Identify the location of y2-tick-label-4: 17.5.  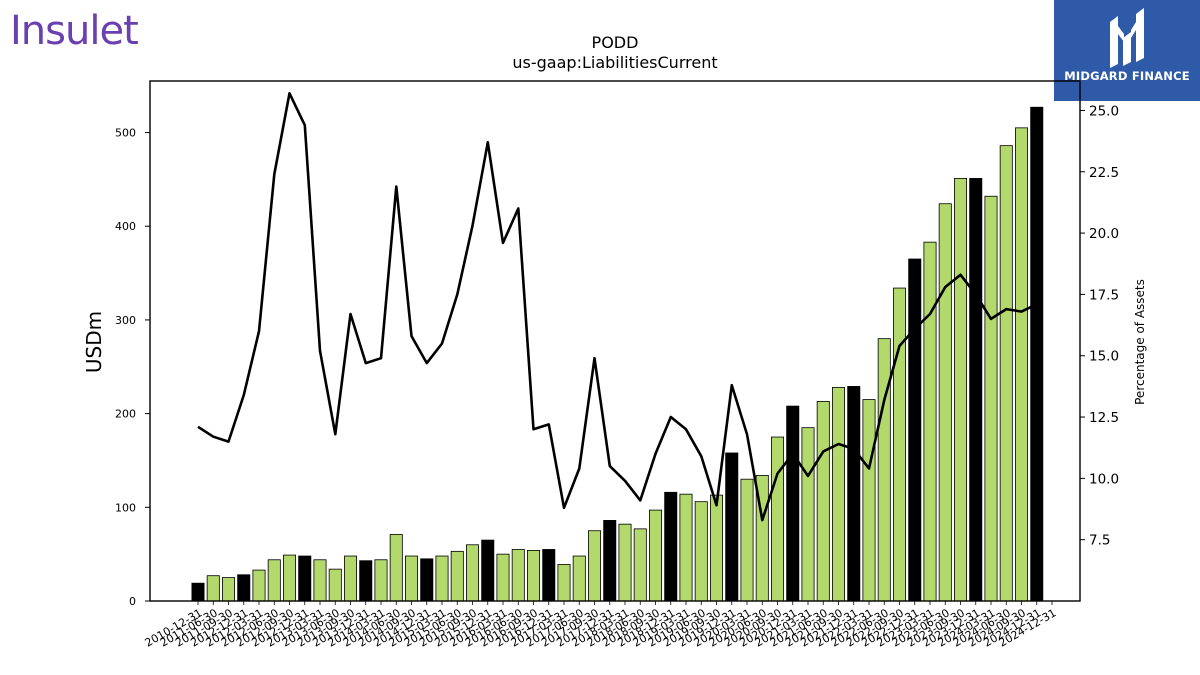
(1104, 295).